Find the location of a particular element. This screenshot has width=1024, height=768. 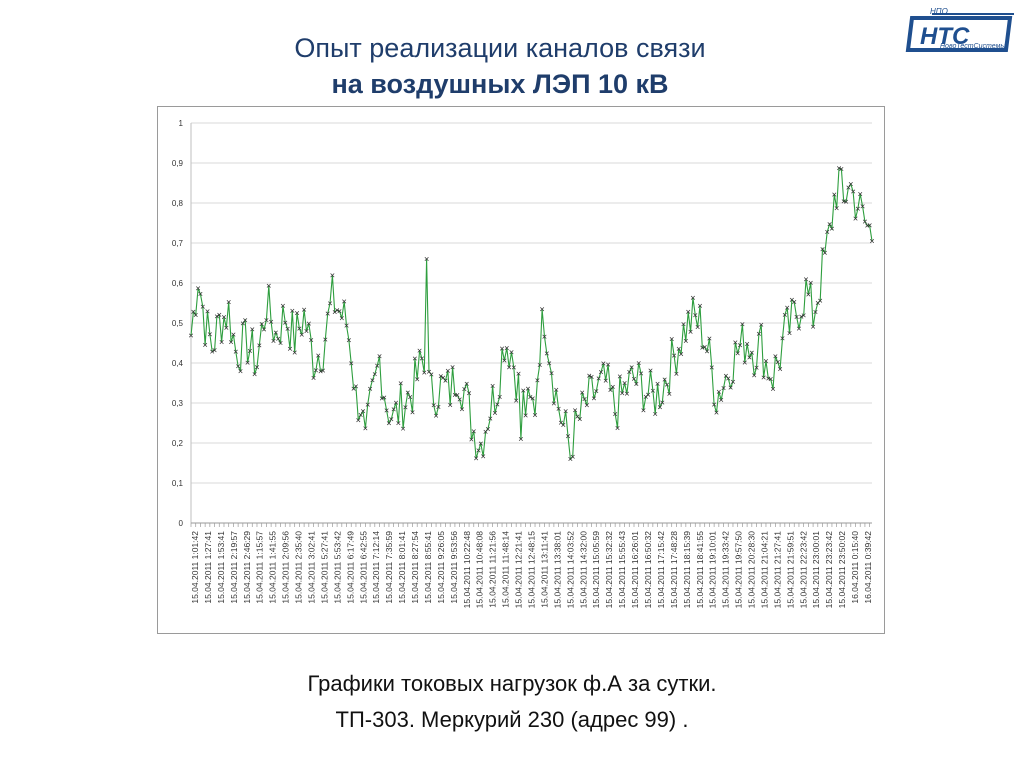

x-tick-label: 15.04.2011 9:53:56 is located at coordinates (454, 567).